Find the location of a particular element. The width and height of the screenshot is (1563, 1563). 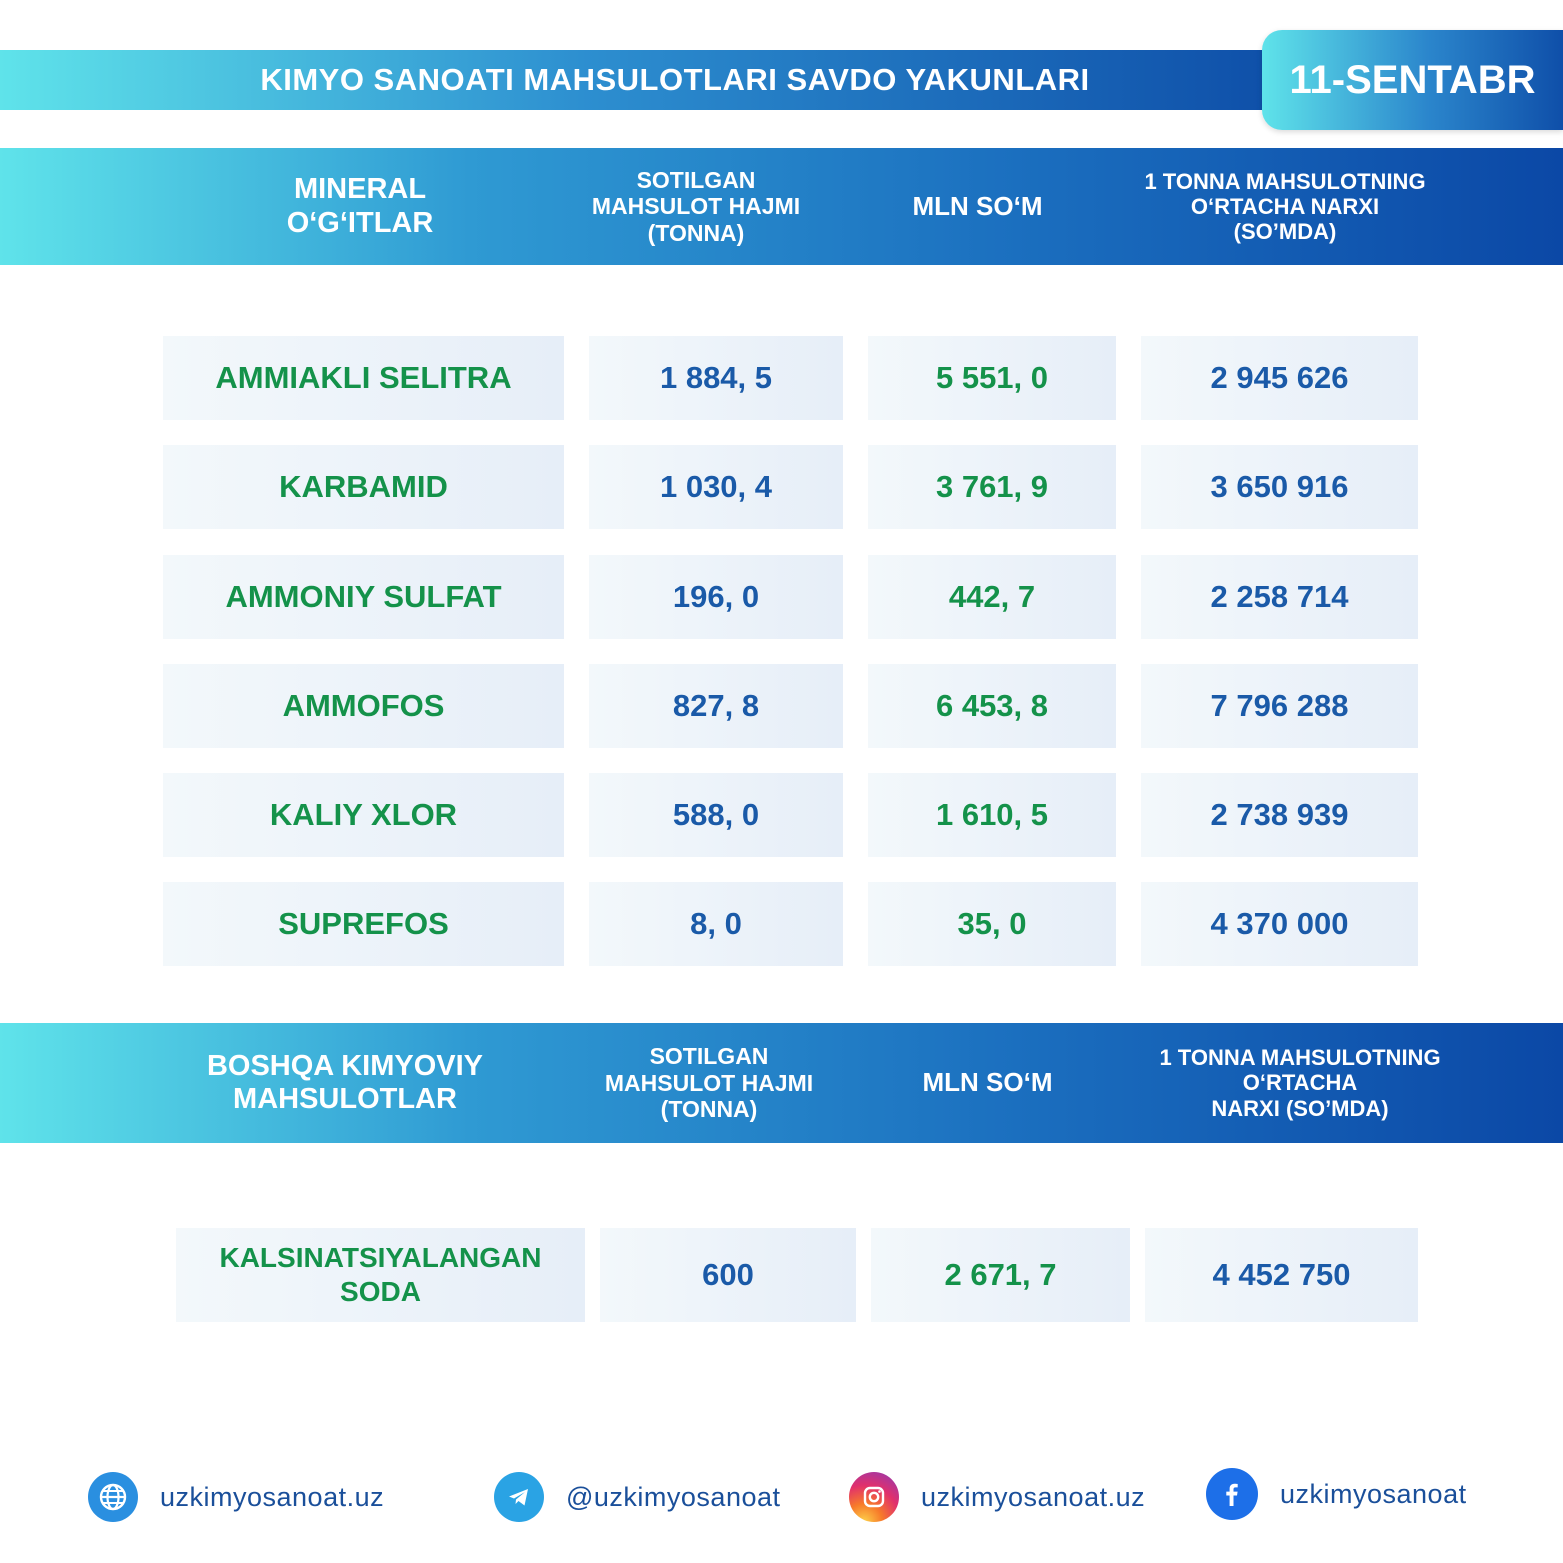

facebook-icon is located at coordinates (1232, 1494).